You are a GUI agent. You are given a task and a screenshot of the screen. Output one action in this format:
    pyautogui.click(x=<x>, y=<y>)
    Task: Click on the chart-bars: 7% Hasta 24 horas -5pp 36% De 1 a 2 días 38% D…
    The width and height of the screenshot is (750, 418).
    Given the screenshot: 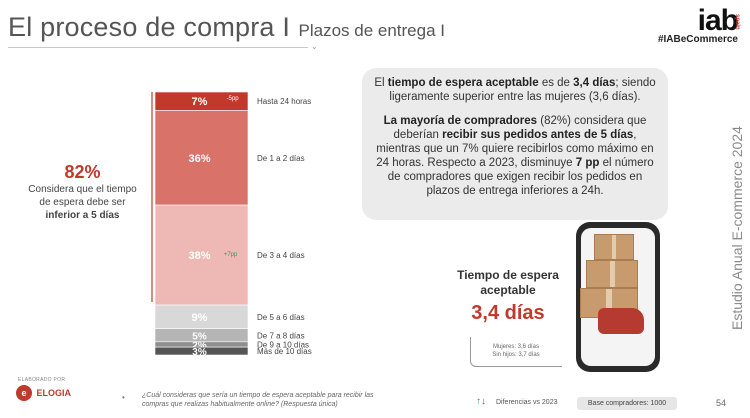 What is the action you would take?
    pyautogui.click(x=233, y=224)
    